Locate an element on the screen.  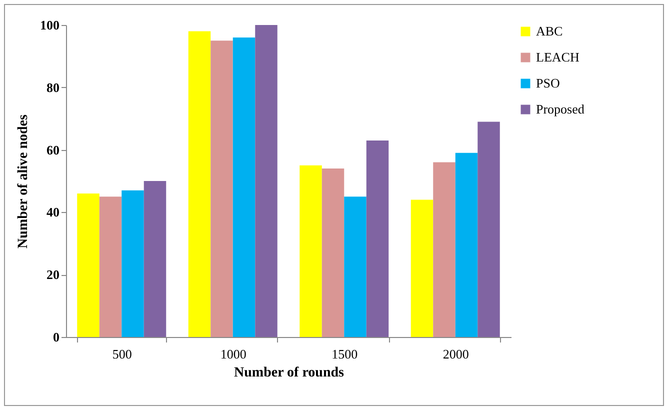
x-tick-label: 1500 is located at coordinates (345, 354).